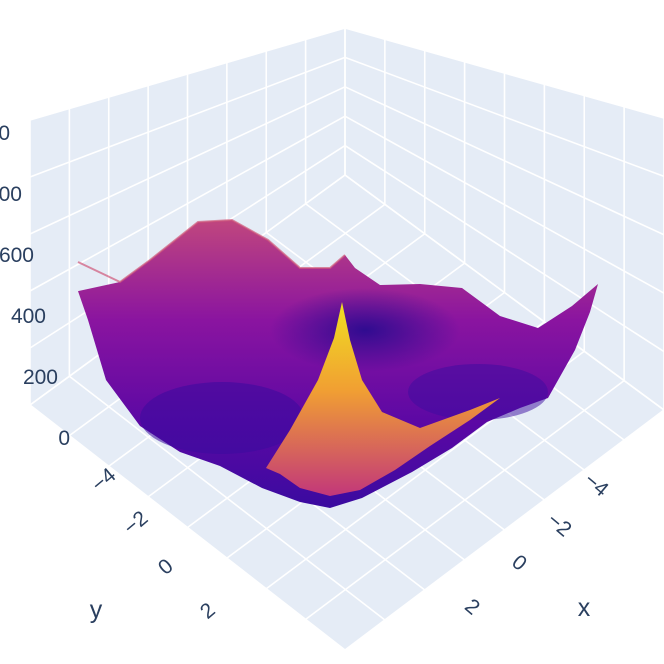  Describe the element at coordinates (211, 251) in the screenshot. I see `surface-back-rim` at that location.